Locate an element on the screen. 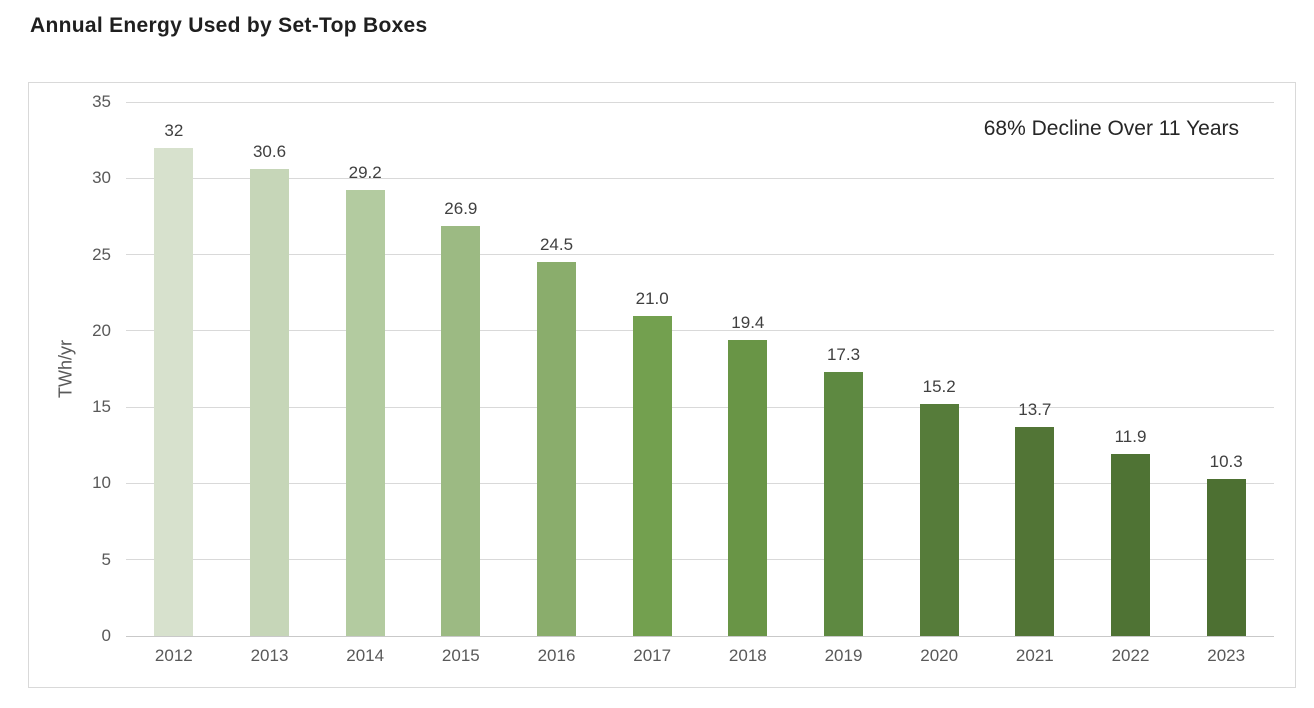 This screenshot has height=708, width=1314. bar-2021 is located at coordinates (1035, 531).